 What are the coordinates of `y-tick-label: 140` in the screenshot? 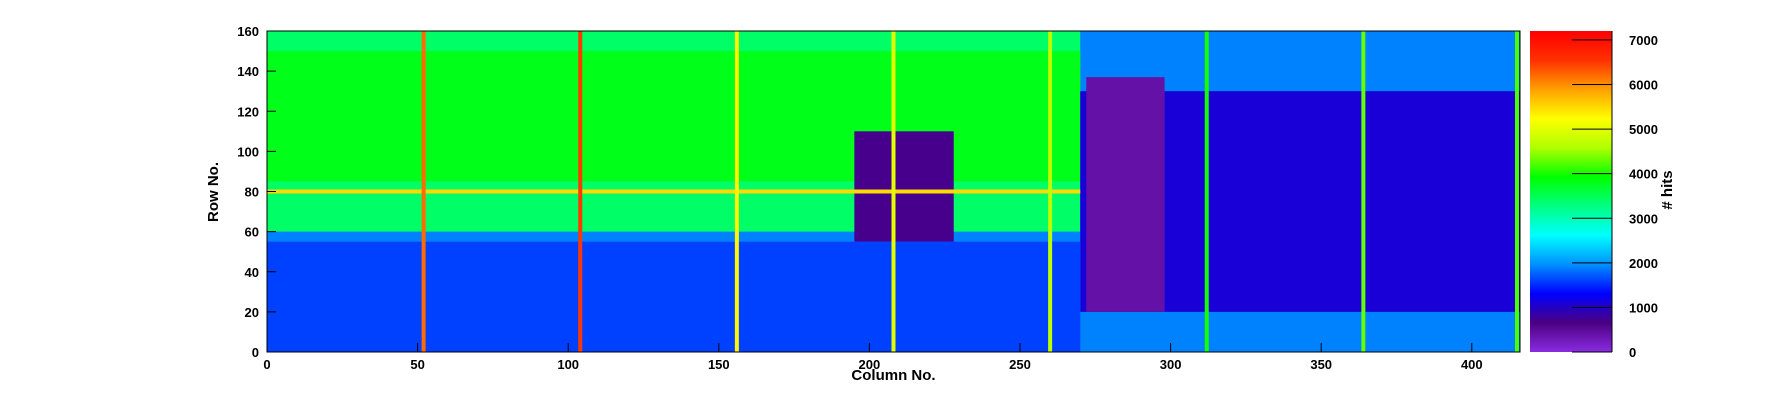 It's located at (248, 71).